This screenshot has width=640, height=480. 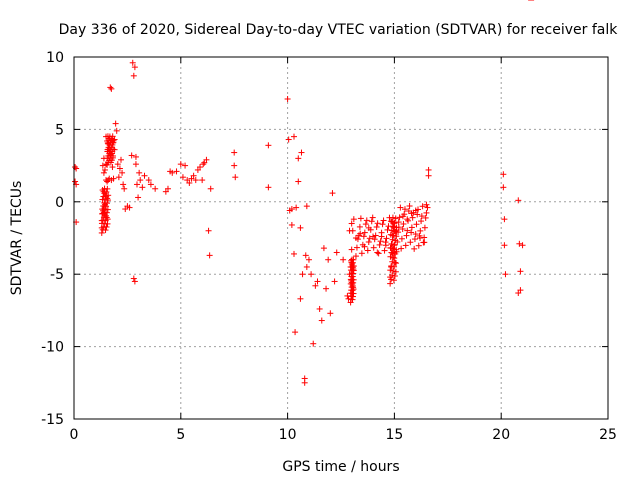 What do you see at coordinates (501, 435) in the screenshot?
I see `x-tick-label: 20` at bounding box center [501, 435].